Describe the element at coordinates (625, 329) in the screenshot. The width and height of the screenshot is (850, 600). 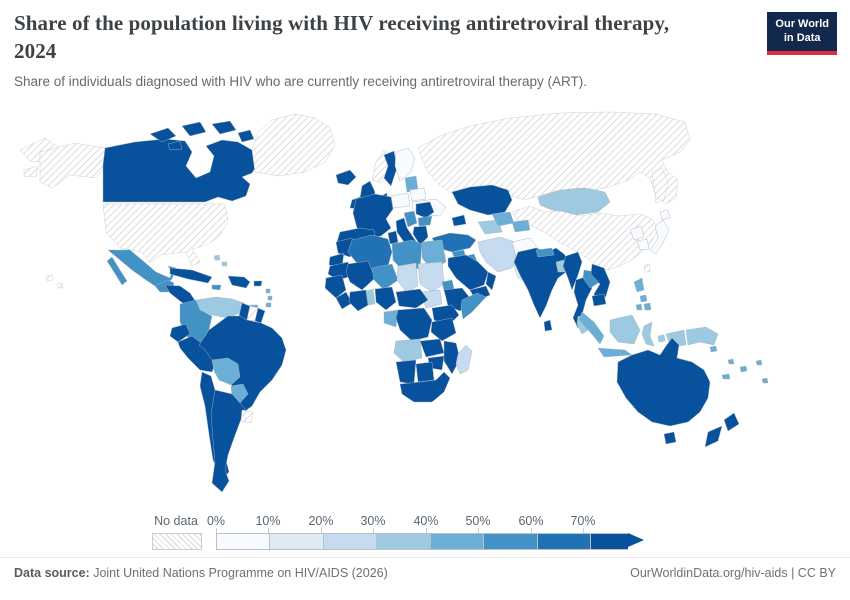
I see `country-malaysia-borneo` at that location.